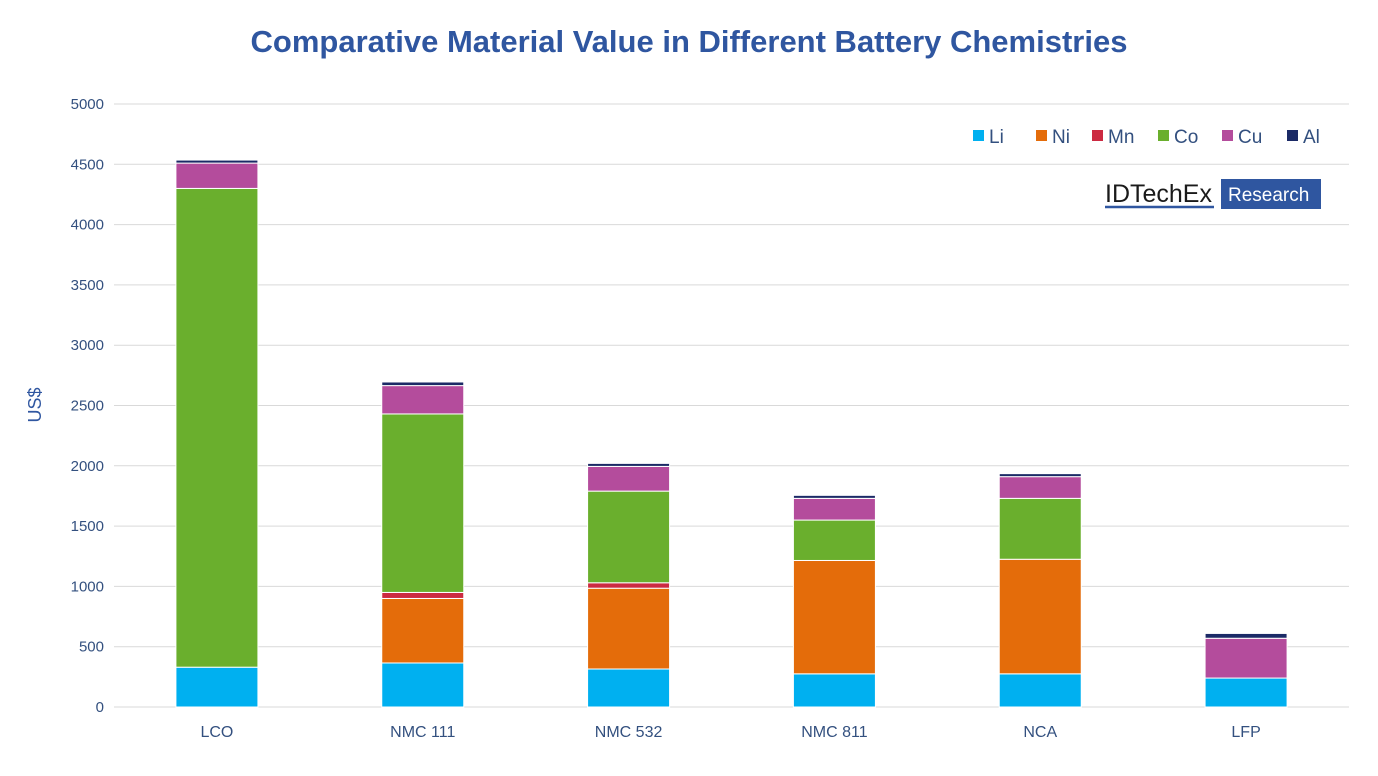 The width and height of the screenshot is (1378, 776). Describe the element at coordinates (87, 586) in the screenshot. I see `y-tick-label: 1000` at that location.